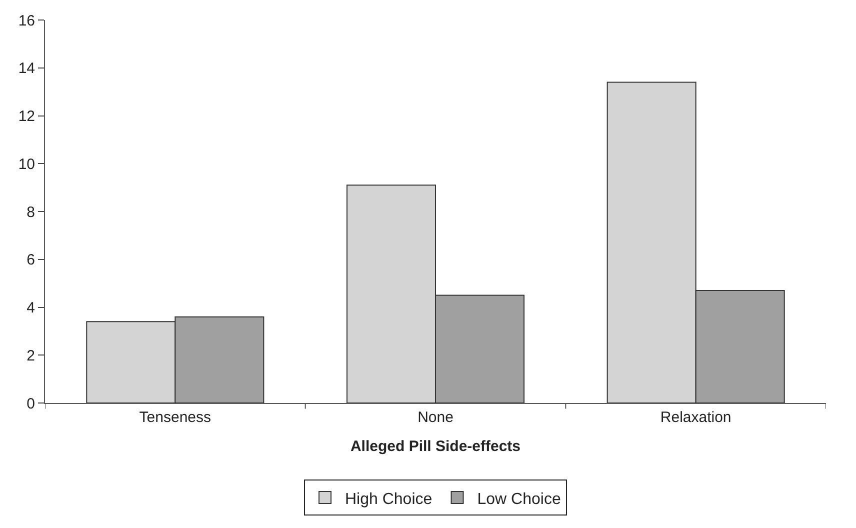 This screenshot has height=528, width=856. What do you see at coordinates (175, 417) in the screenshot?
I see `x-tick-label: Tenseness` at bounding box center [175, 417].